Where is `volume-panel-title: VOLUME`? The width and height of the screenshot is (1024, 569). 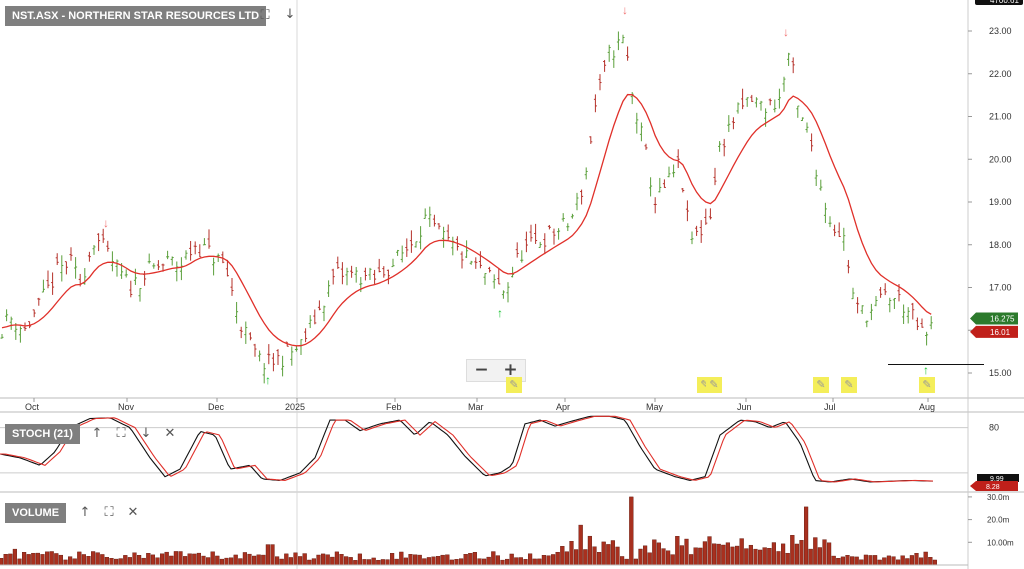
volume-panel-title: VOLUME is located at coordinates (36, 513).